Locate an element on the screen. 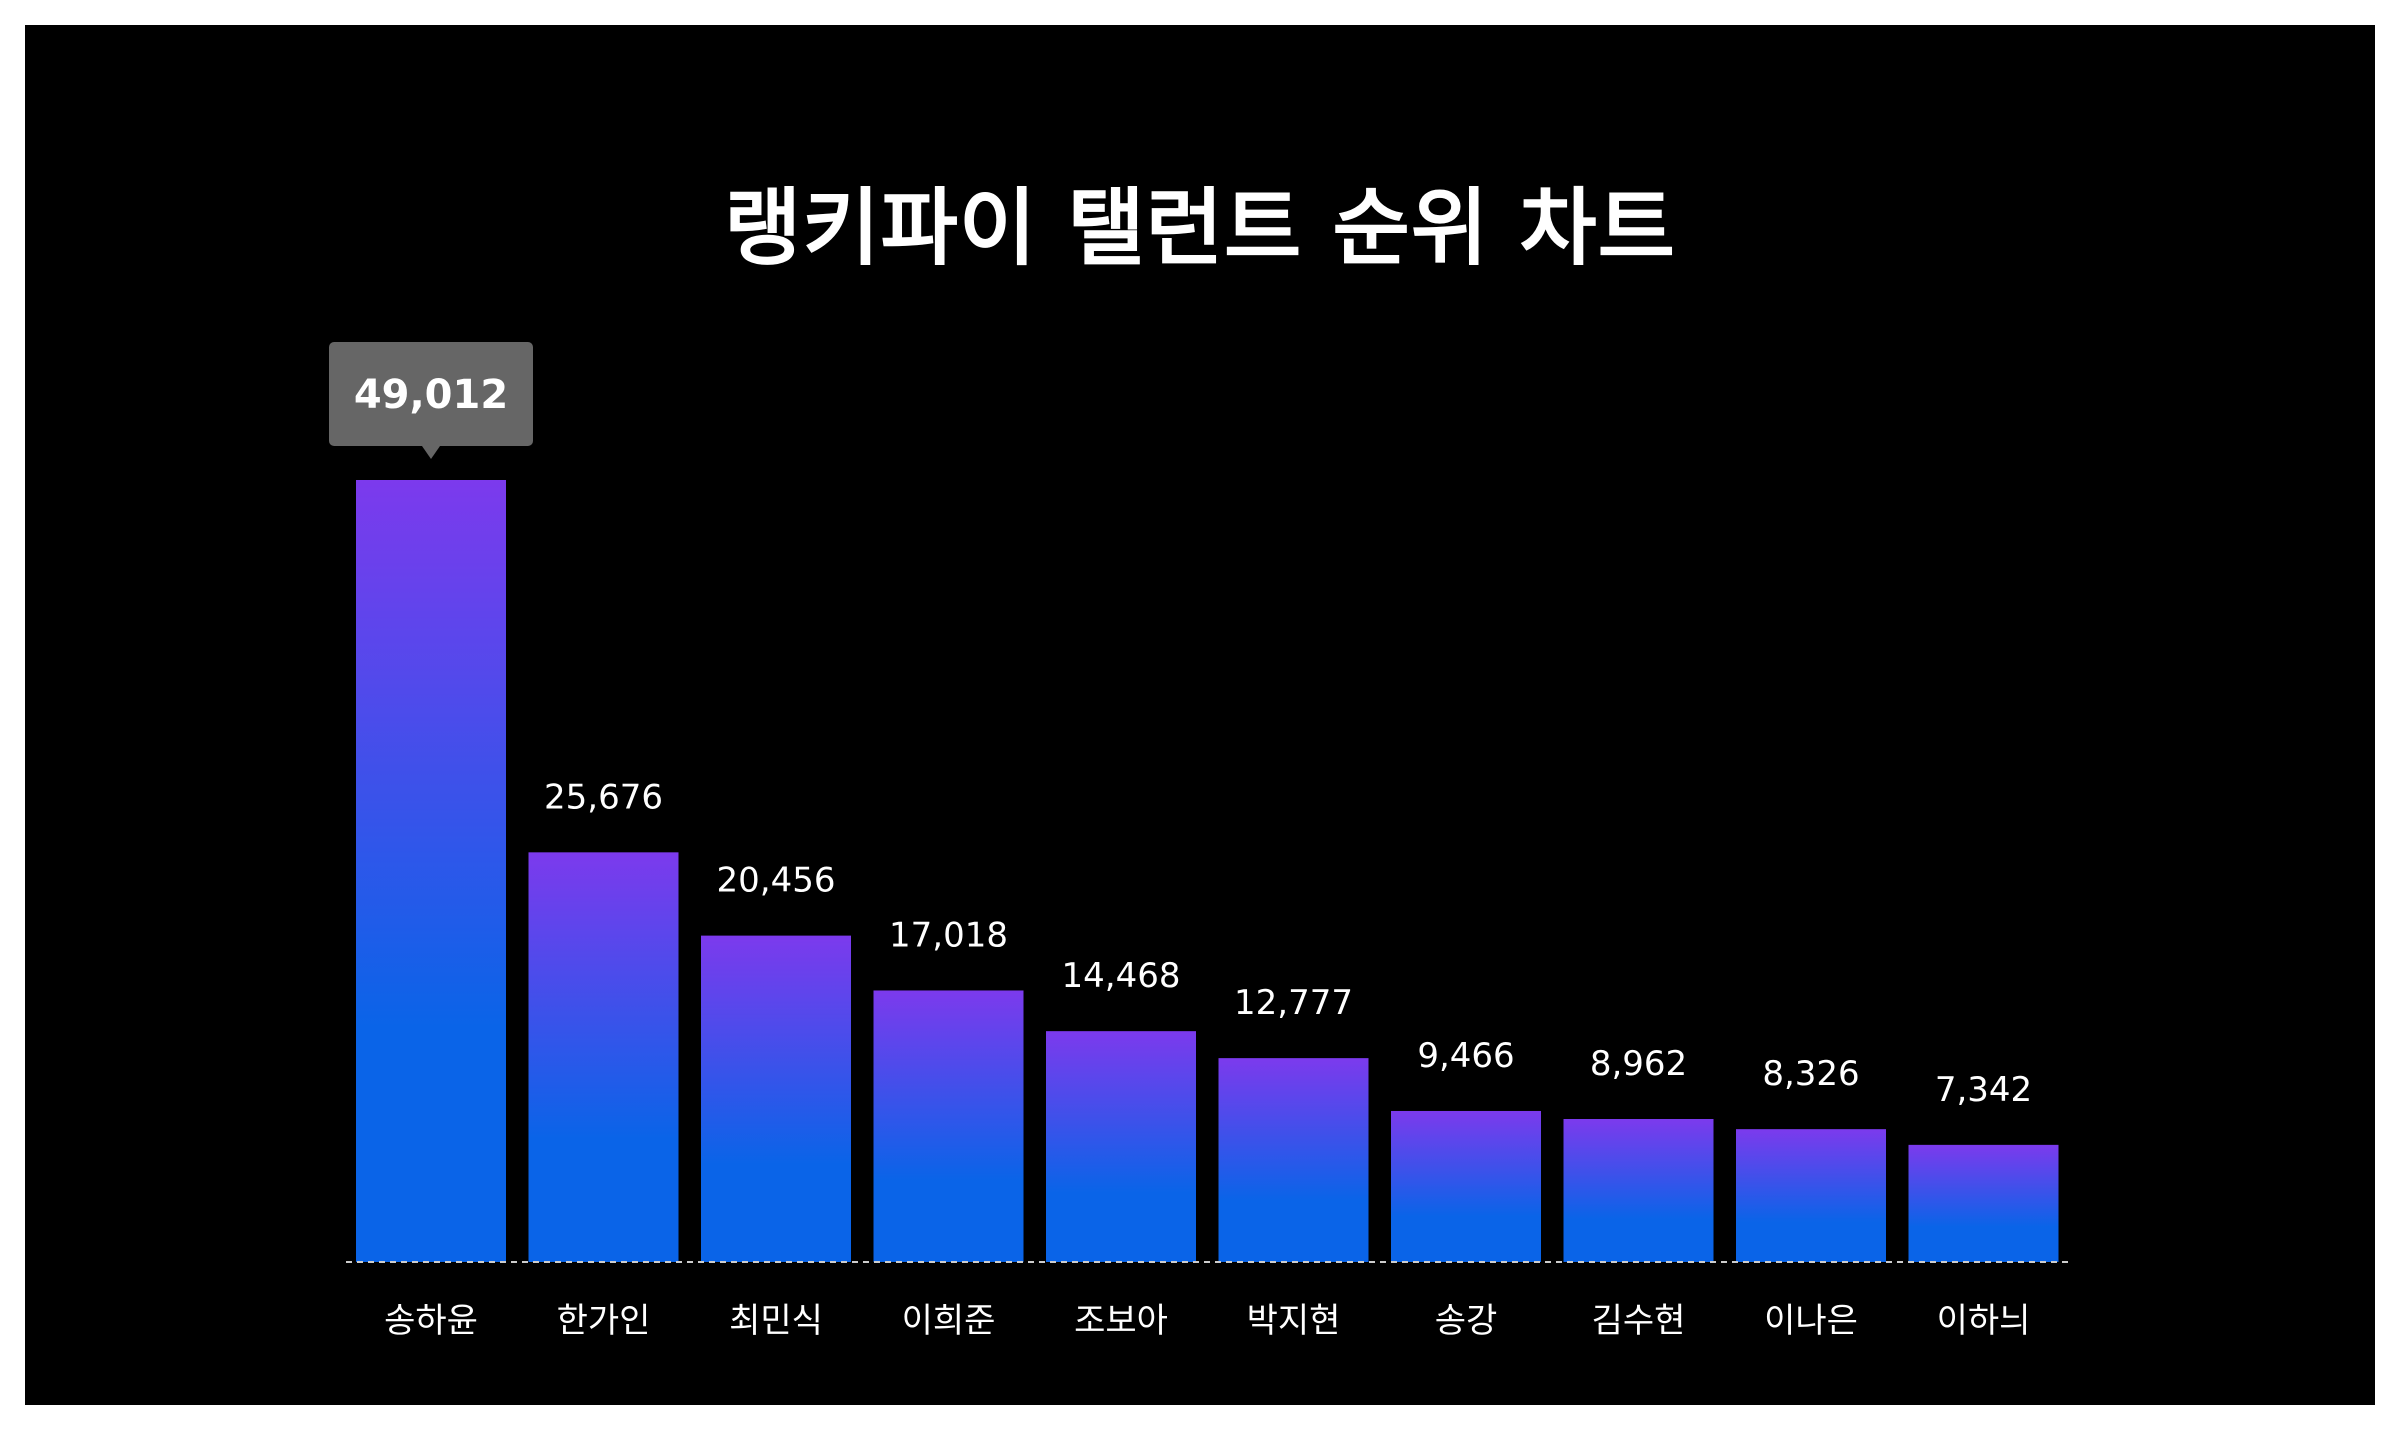 Image resolution: width=2400 pixels, height=1440 pixels. value-tooltip: 49,012 is located at coordinates (431, 400).